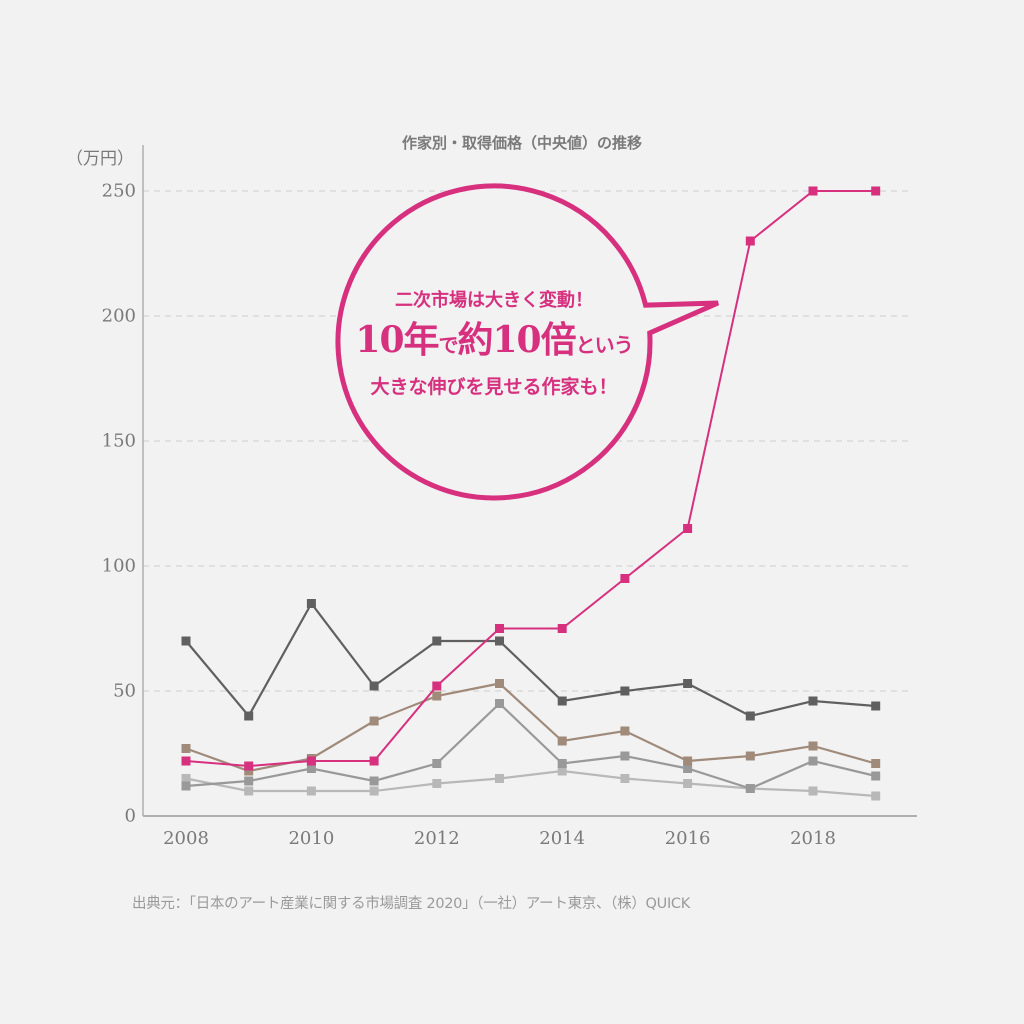 The width and height of the screenshot is (1024, 1024). What do you see at coordinates (813, 838) in the screenshot?
I see `x-tick-label: 2018` at bounding box center [813, 838].